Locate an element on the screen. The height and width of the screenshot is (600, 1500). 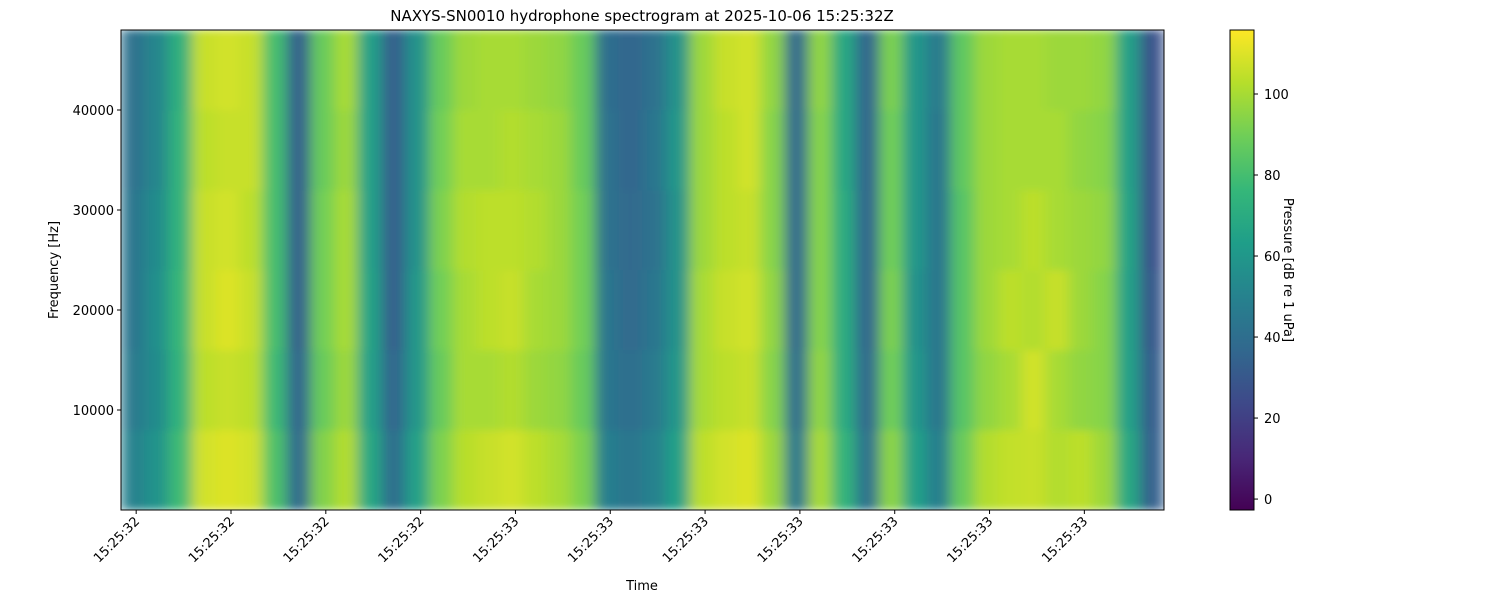
colorbar-tick-label: 80 is located at coordinates (1272, 176).